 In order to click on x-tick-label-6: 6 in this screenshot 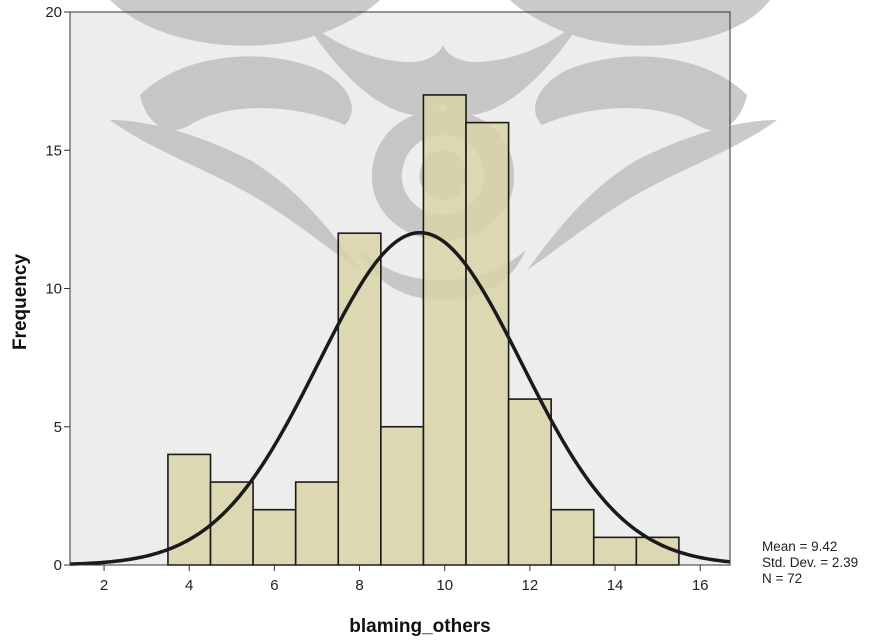, I will do `click(274, 585)`.